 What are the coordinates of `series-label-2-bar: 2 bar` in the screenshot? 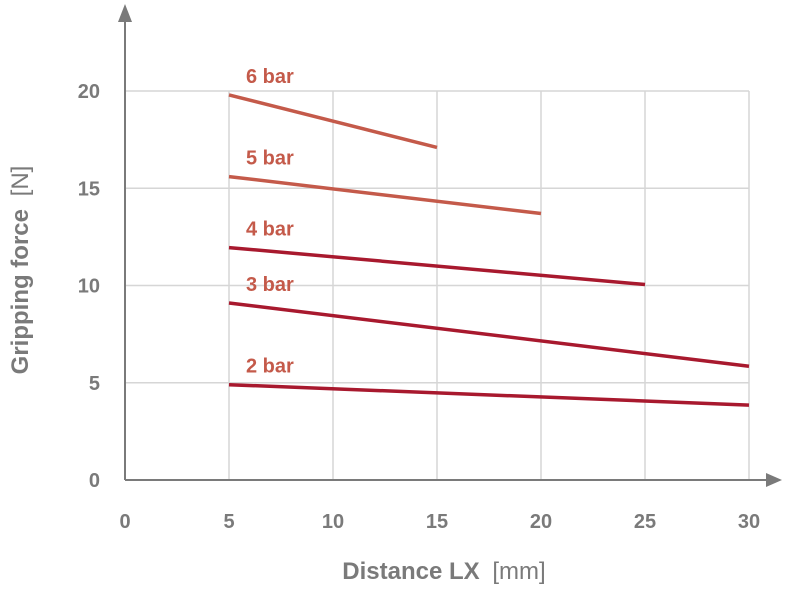 It's located at (270, 367).